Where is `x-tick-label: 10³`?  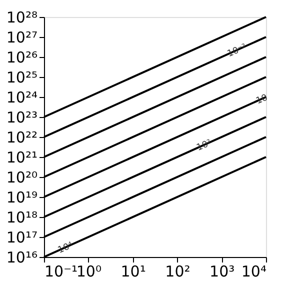 x-tick-label: 10³ is located at coordinates (222, 271).